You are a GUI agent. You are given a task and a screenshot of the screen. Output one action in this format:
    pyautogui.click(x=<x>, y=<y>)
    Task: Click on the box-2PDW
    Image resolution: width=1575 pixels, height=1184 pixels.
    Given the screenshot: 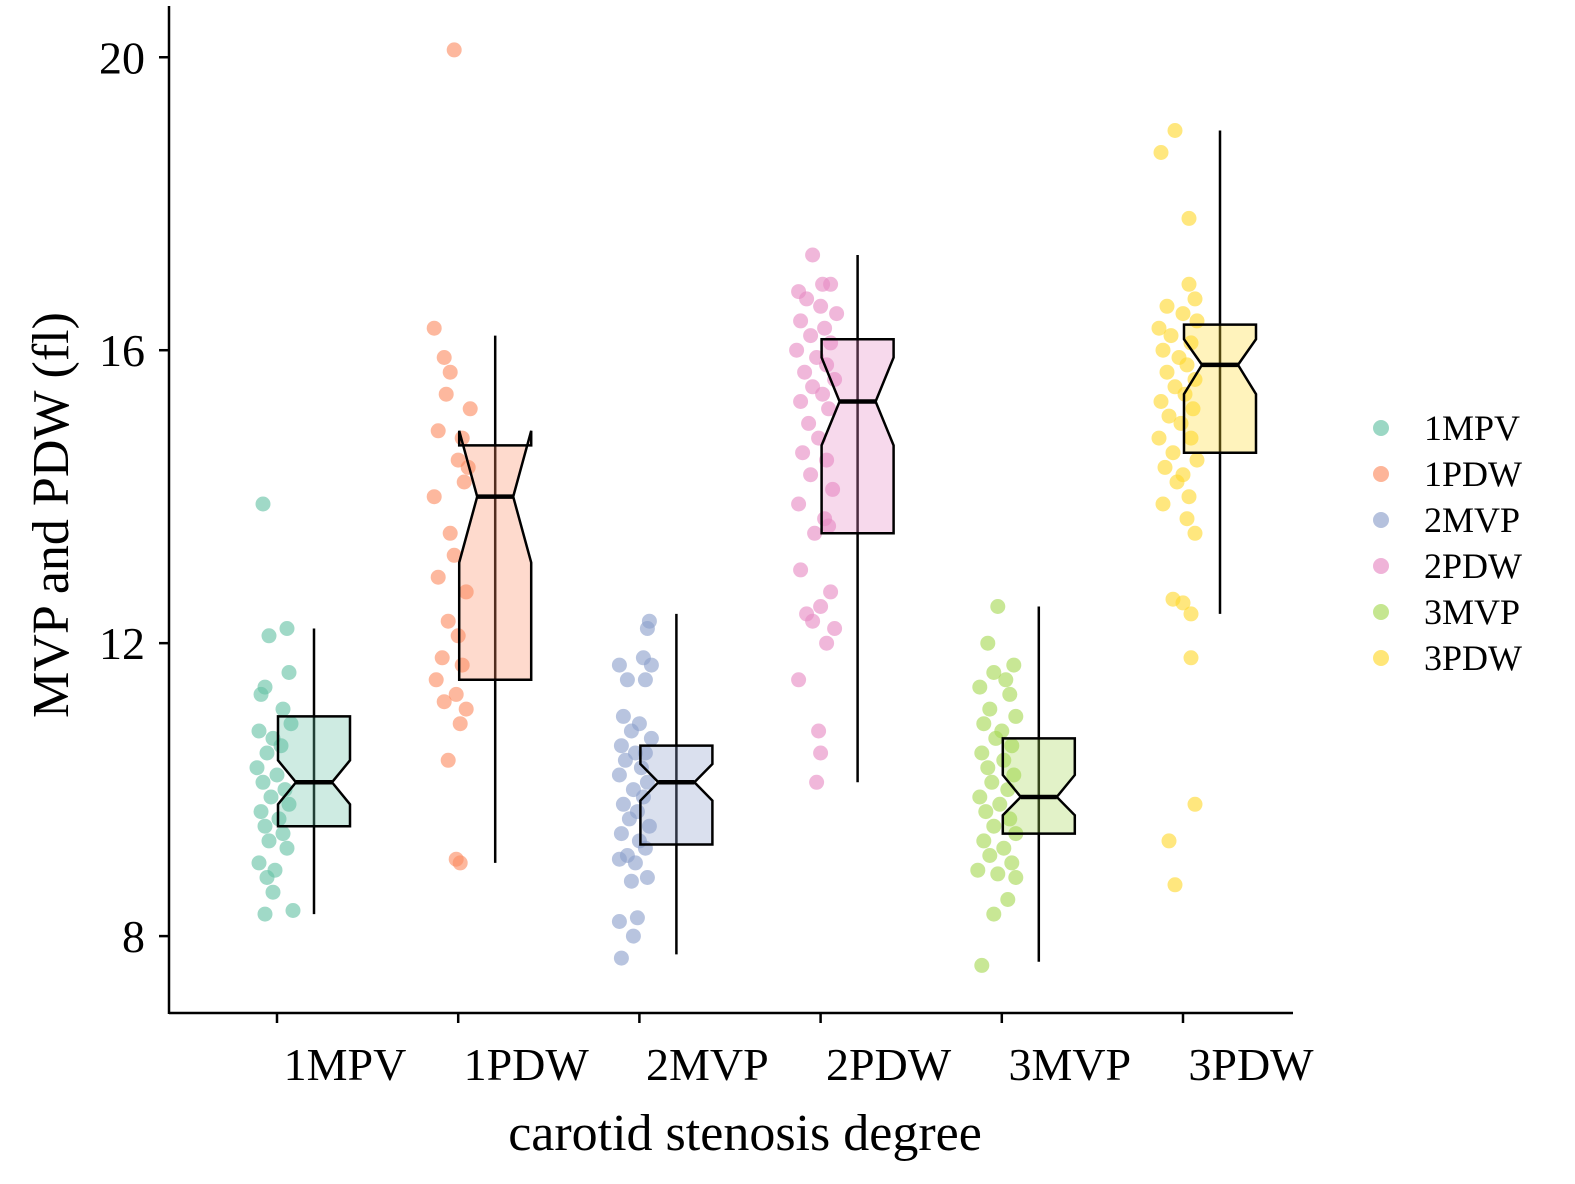 What is the action you would take?
    pyautogui.click(x=857, y=519)
    